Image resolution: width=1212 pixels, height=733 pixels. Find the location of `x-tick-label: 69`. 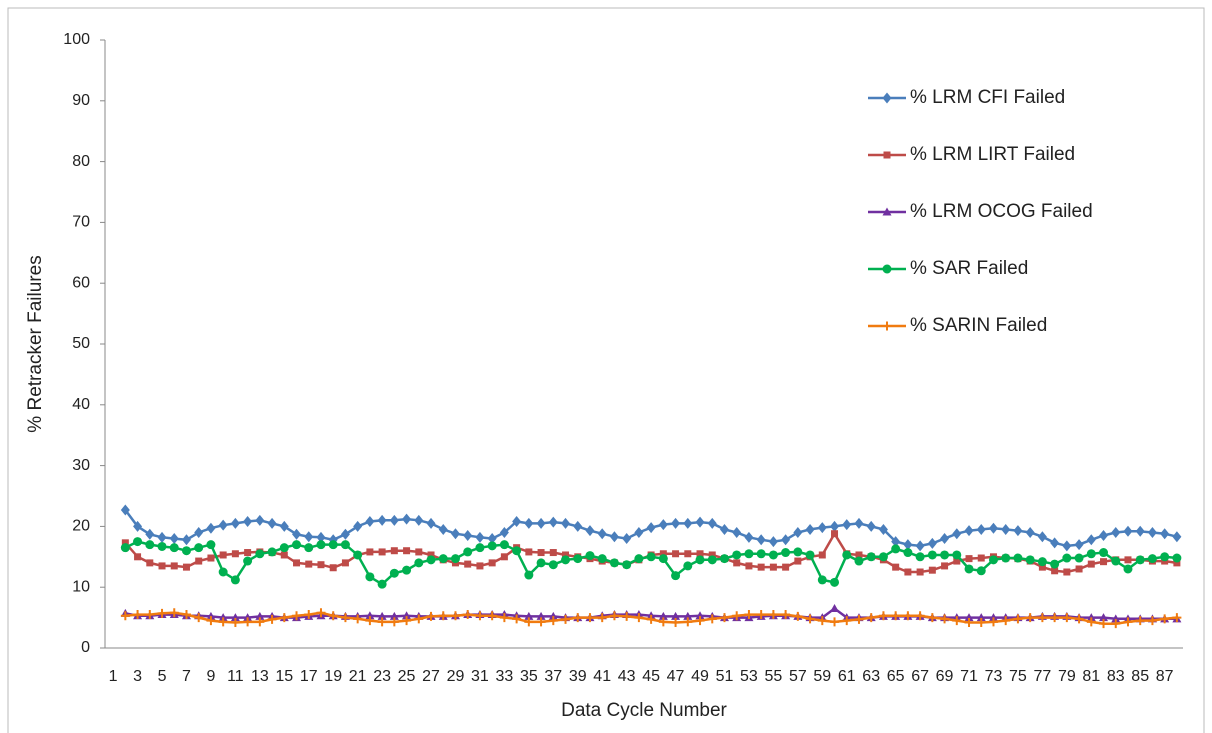

x-tick-label: 69 is located at coordinates (945, 676).